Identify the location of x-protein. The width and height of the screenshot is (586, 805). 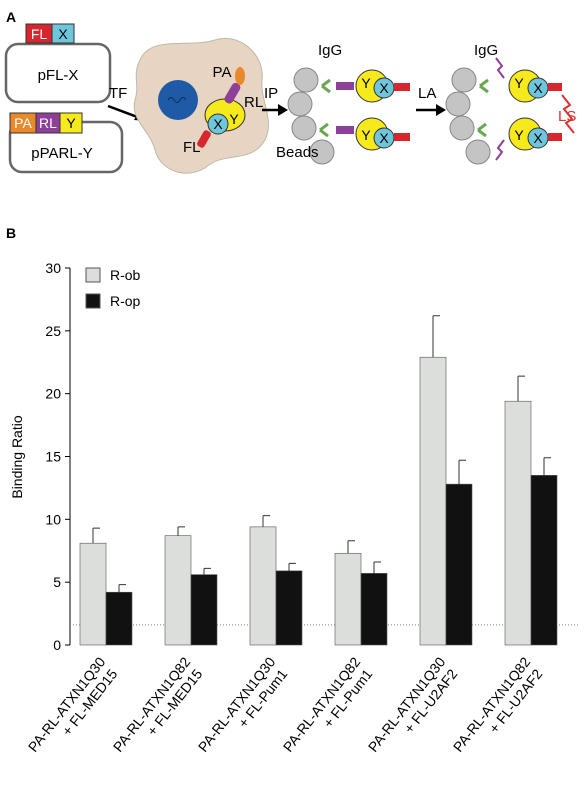
(218, 124).